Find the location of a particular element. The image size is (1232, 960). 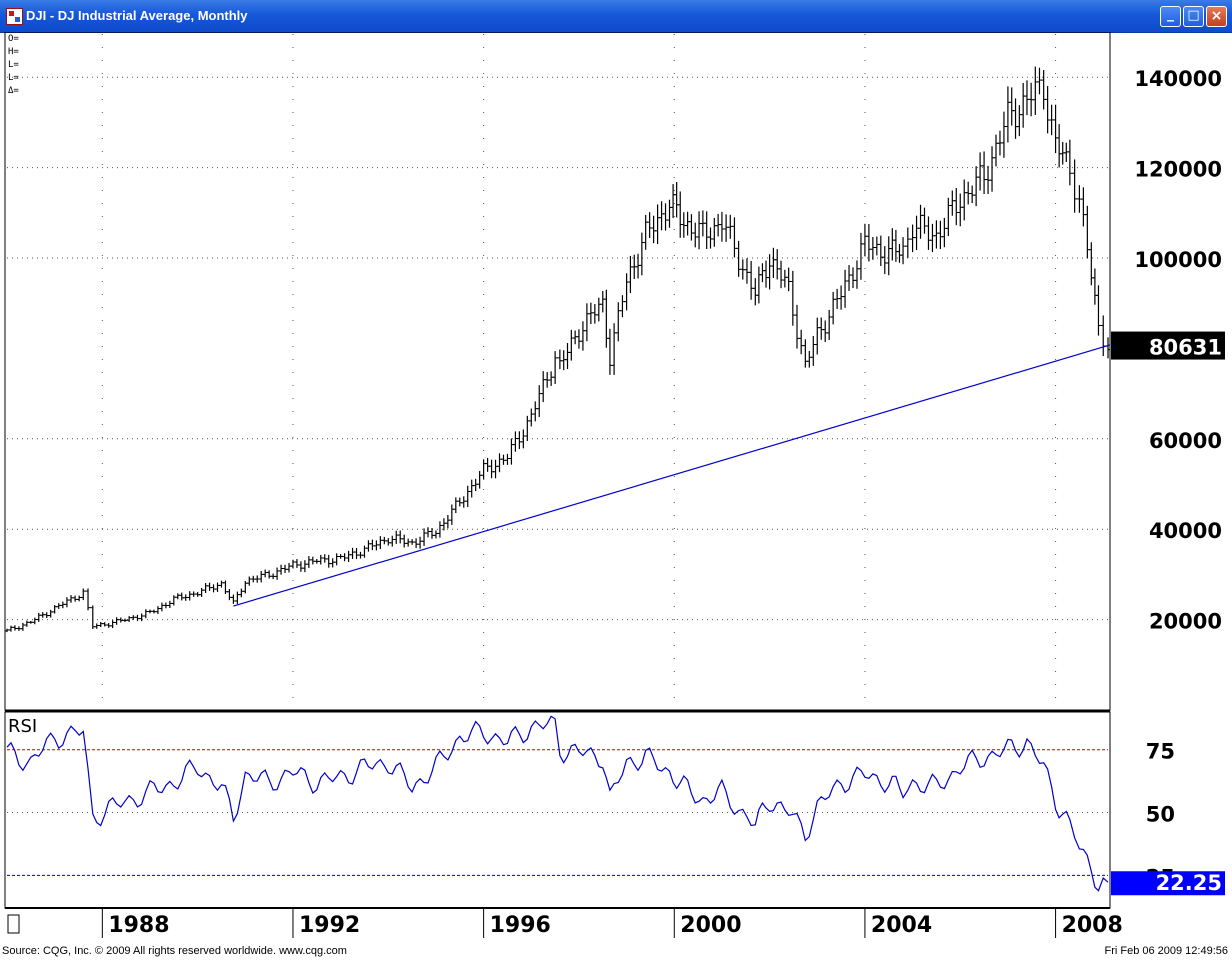

year-label: 2008 is located at coordinates (1092, 925).